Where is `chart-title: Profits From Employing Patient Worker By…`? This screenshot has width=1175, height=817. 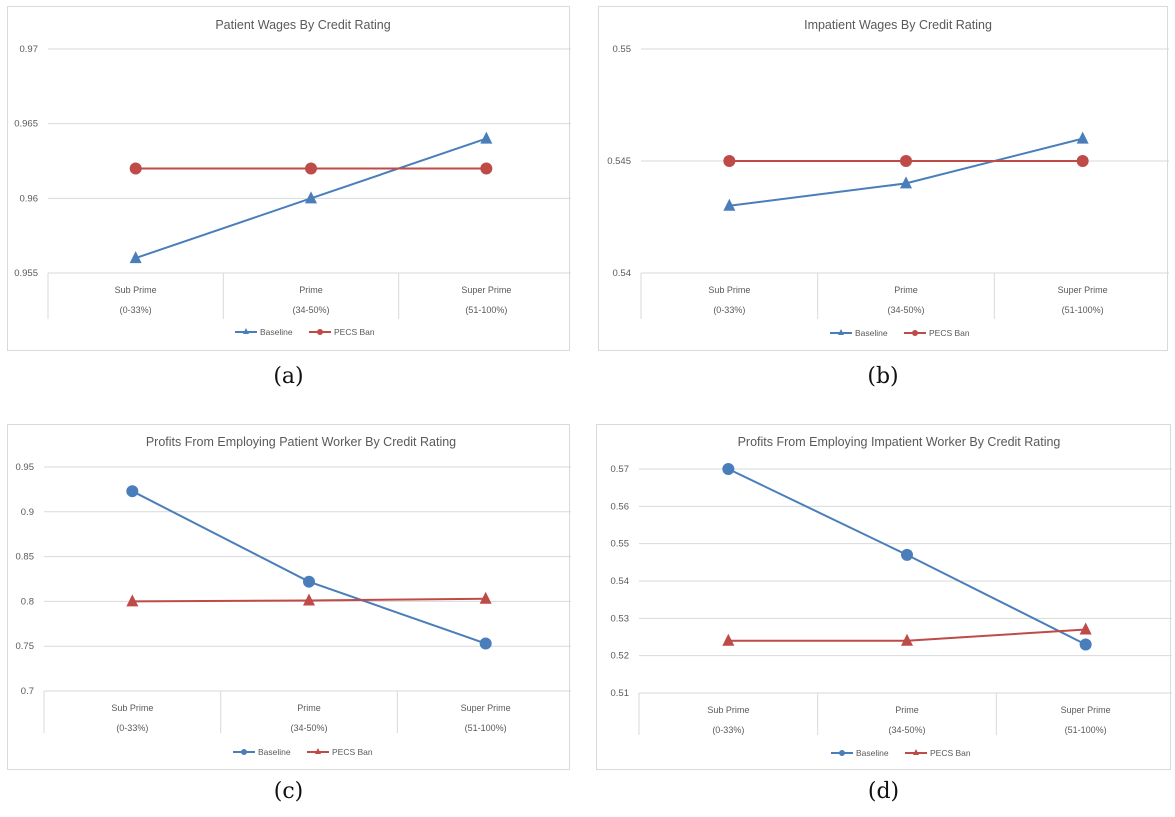
chart-title: Profits From Employing Patient Worker By… is located at coordinates (301, 442).